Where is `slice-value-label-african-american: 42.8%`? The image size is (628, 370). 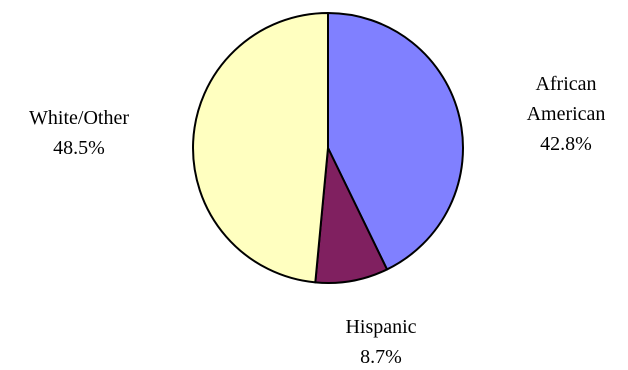 slice-value-label-african-american: 42.8% is located at coordinates (566, 144).